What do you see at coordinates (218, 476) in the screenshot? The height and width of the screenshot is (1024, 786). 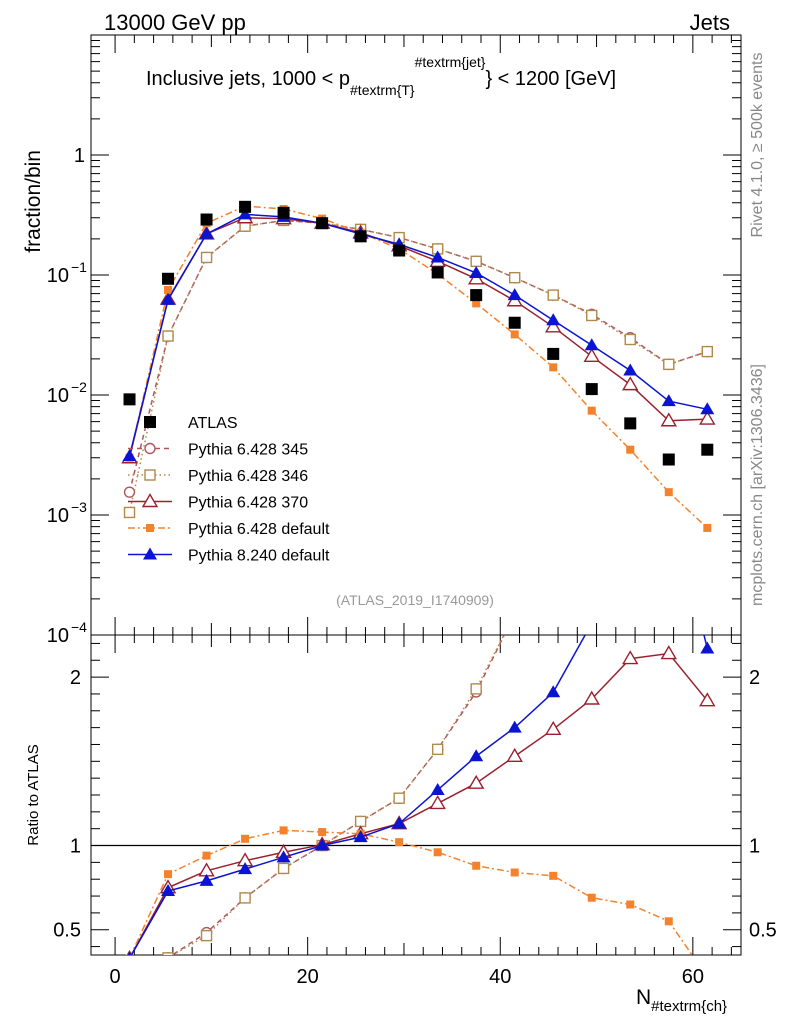 I see `legend-entry-pythia-6-428-346: Pythia 6.428 346` at bounding box center [218, 476].